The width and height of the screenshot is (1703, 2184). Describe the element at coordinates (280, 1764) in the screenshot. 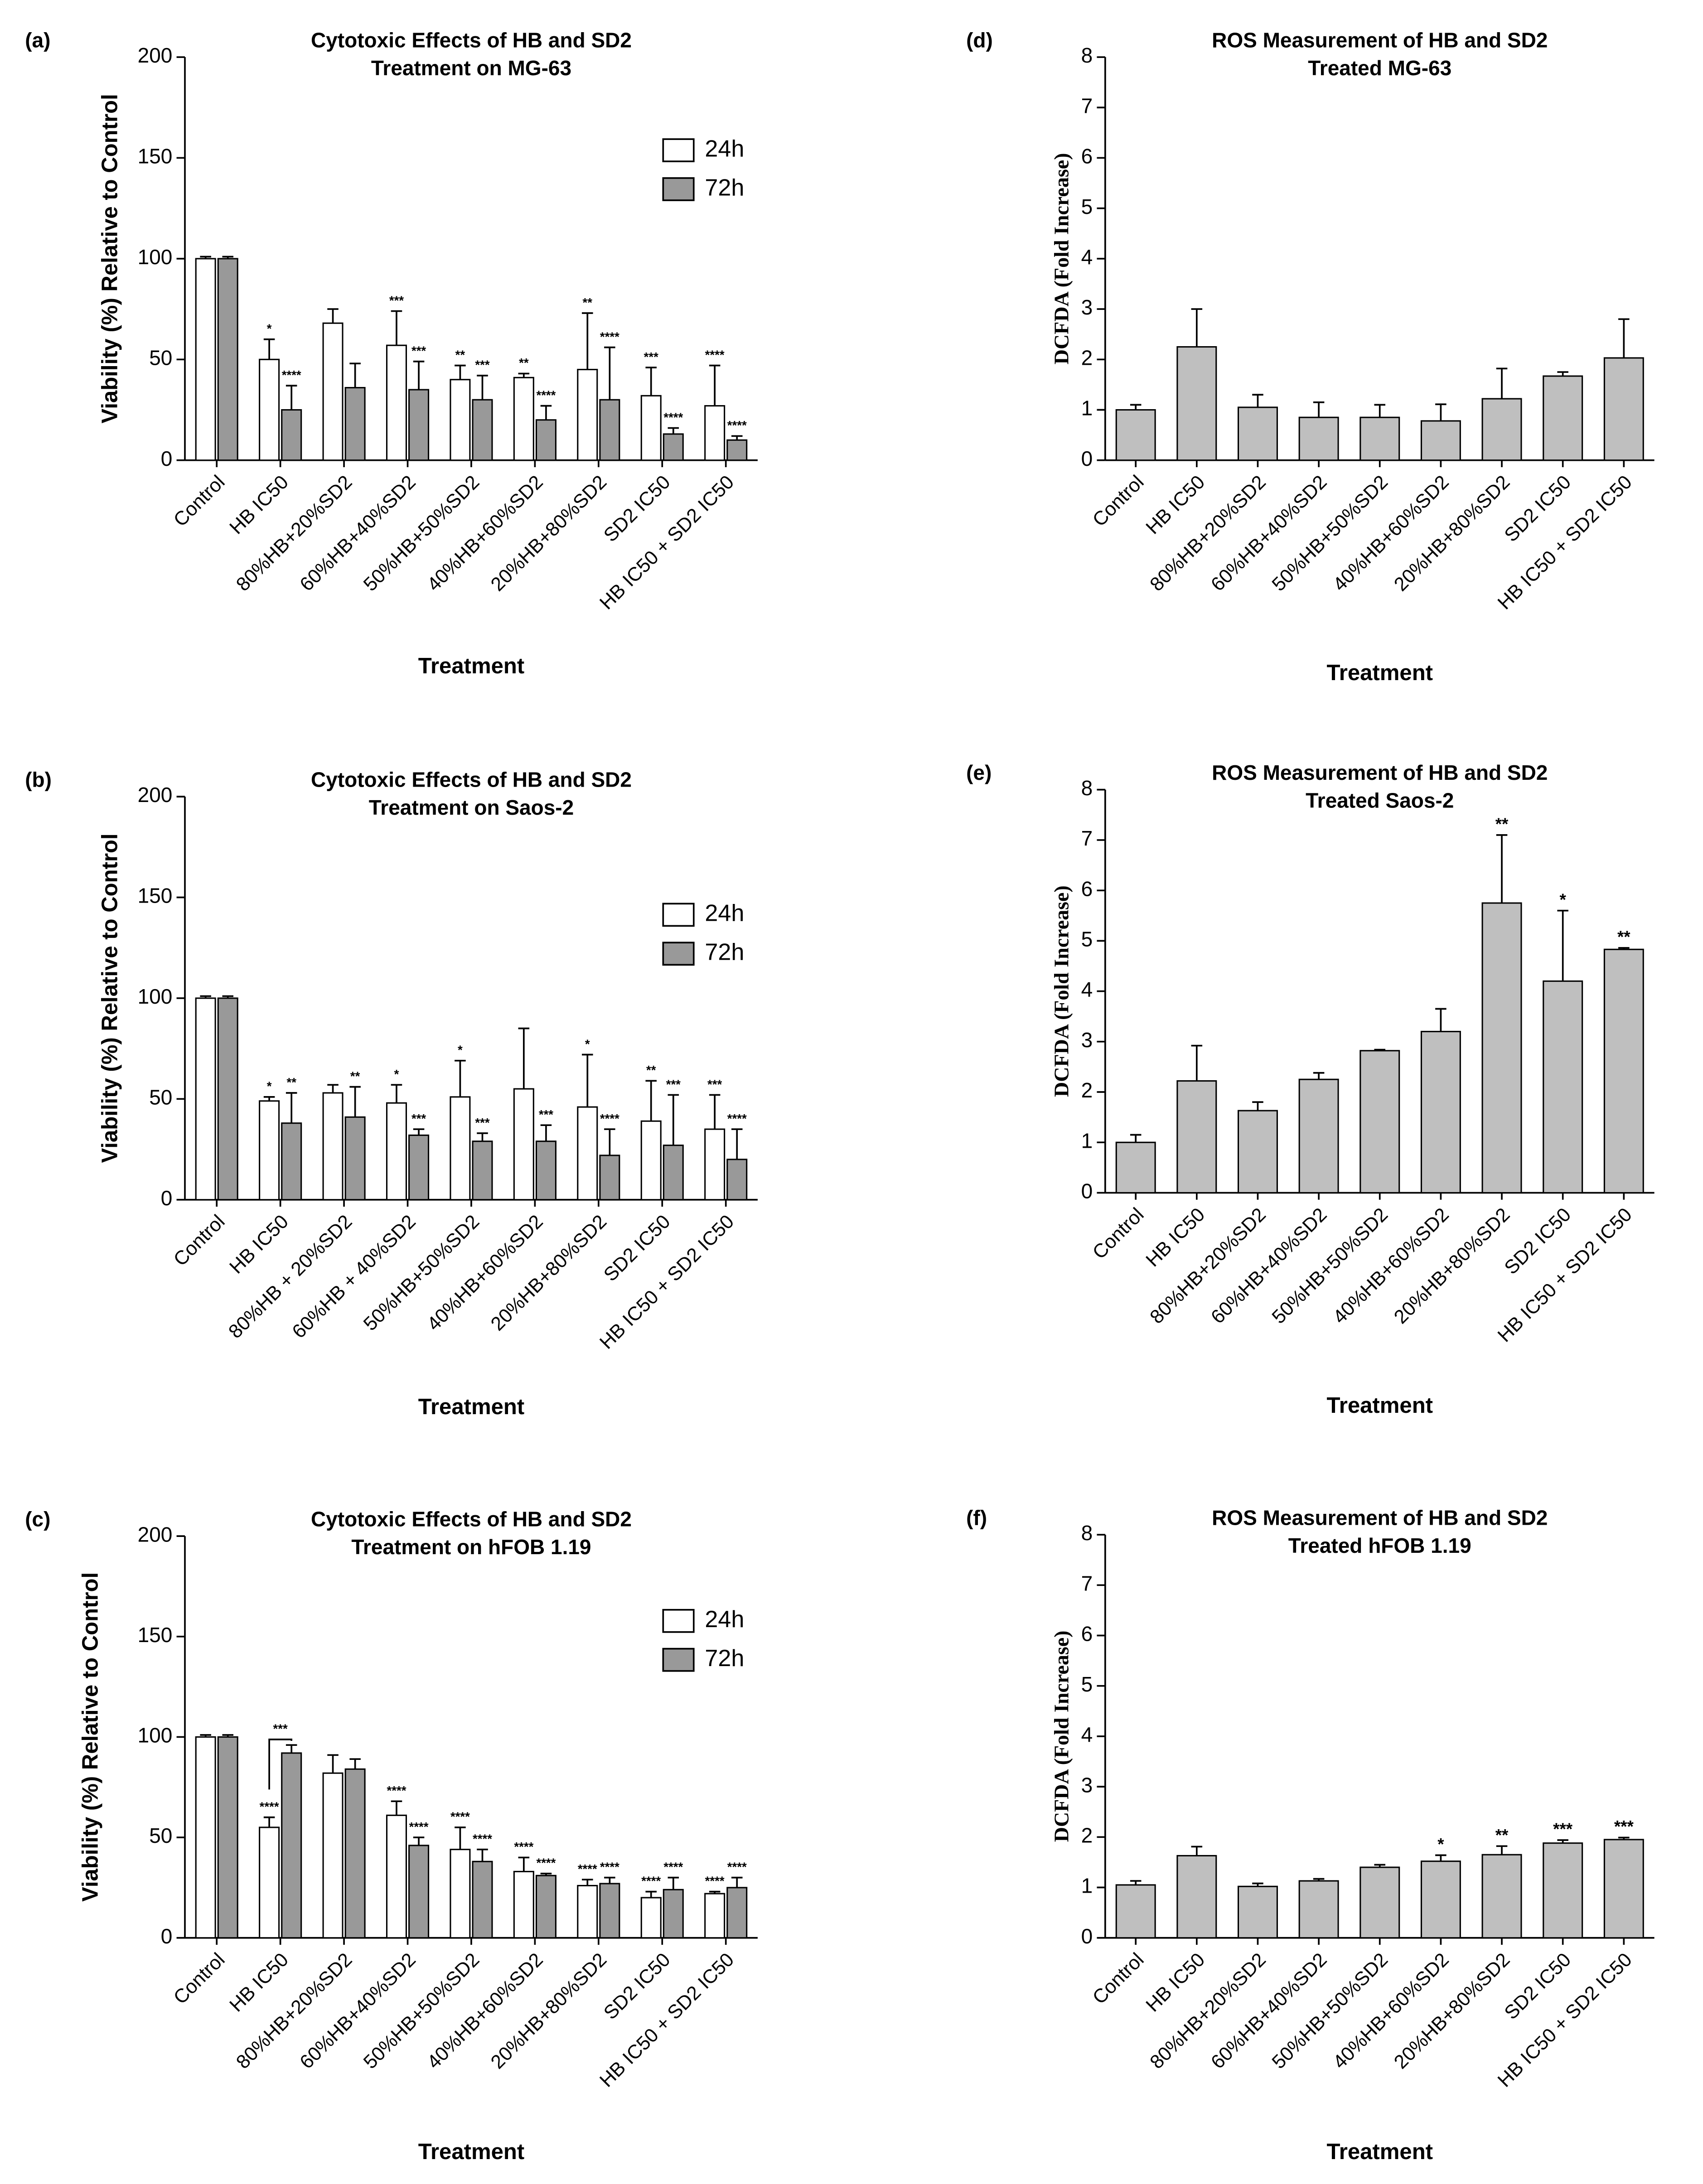

I see `comparison-bracket` at that location.